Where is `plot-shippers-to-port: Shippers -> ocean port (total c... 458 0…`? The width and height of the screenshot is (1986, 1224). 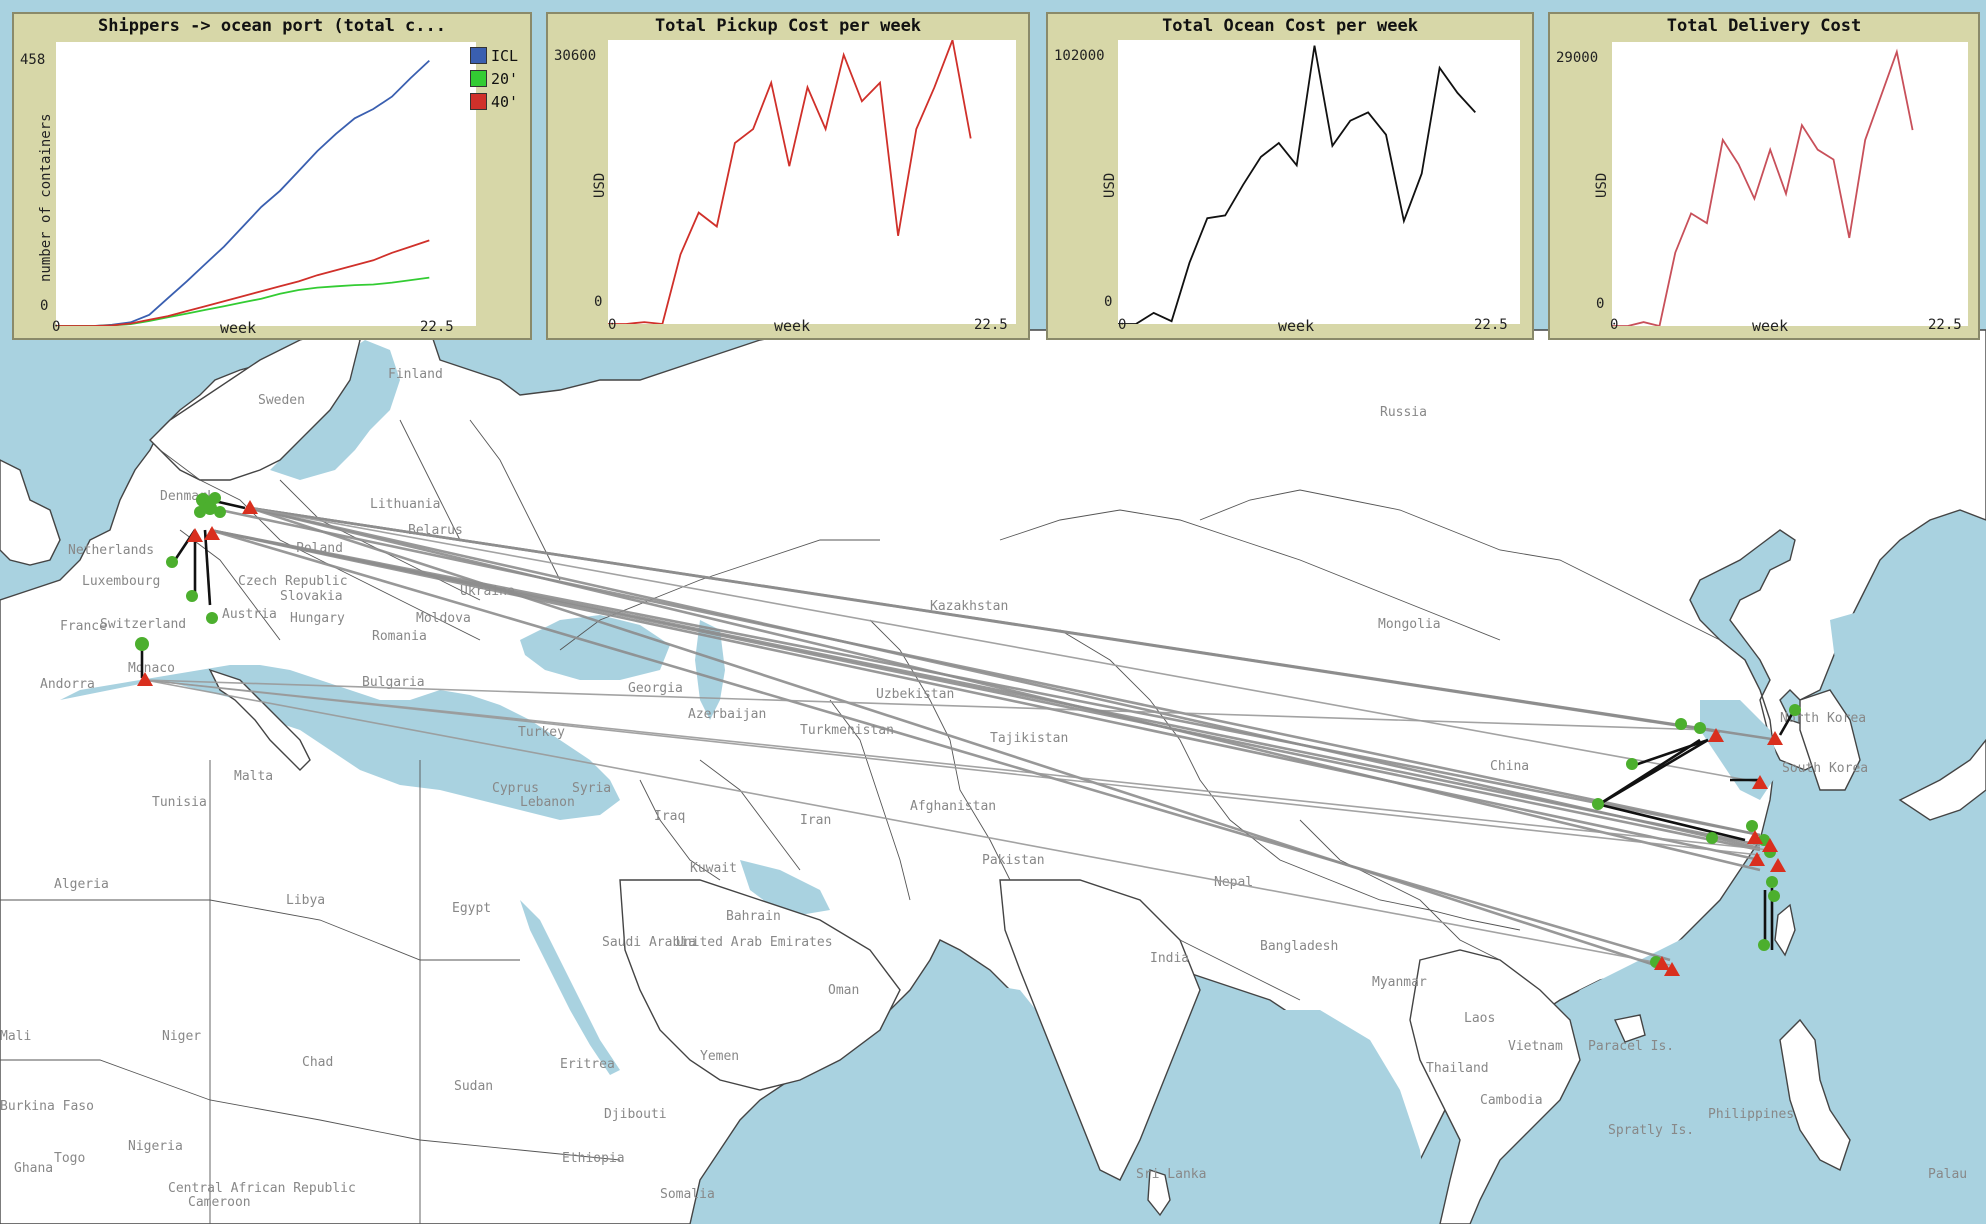
plot-shippers-to-port: Shippers -> ocean port (total c... 458 0… is located at coordinates (272, 176).